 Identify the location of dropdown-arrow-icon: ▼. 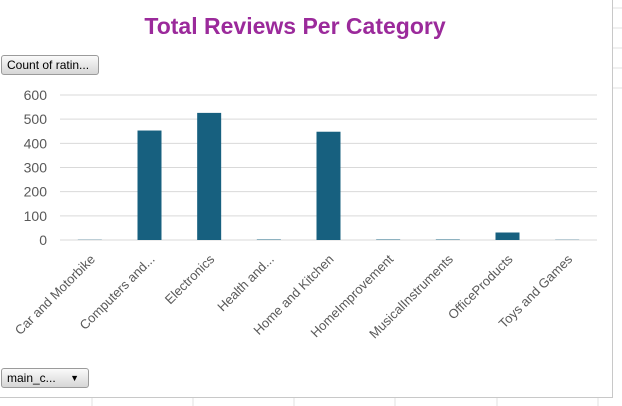
(74, 378).